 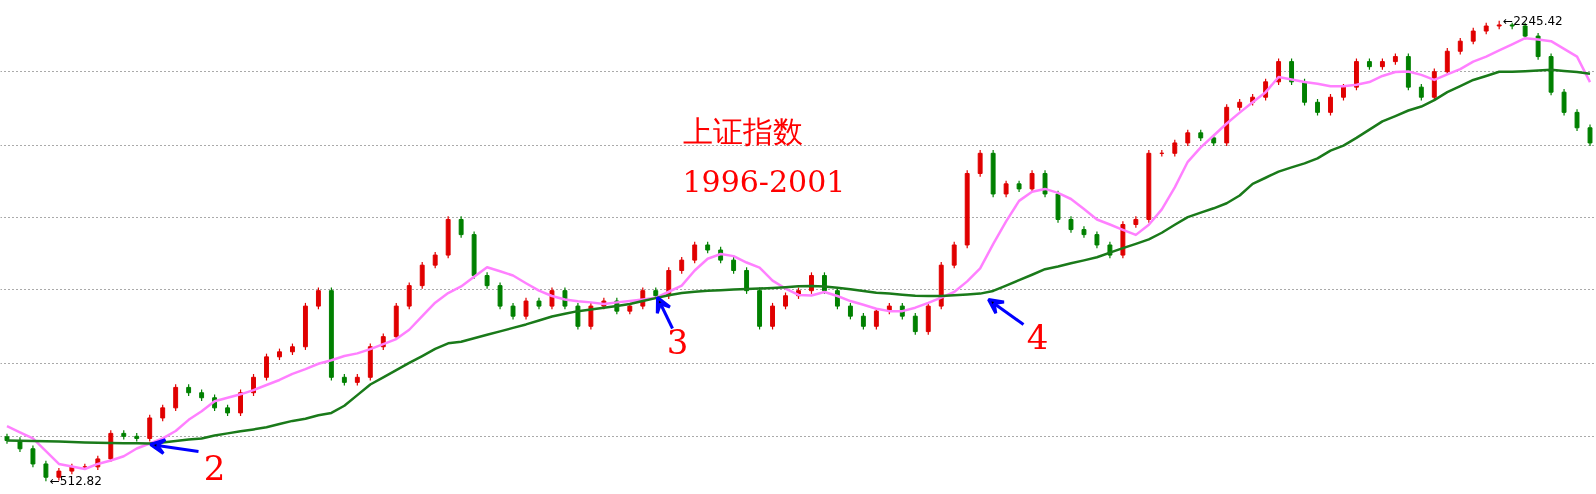 I want to click on annotation: ←2245.42, so click(x=1533, y=20).